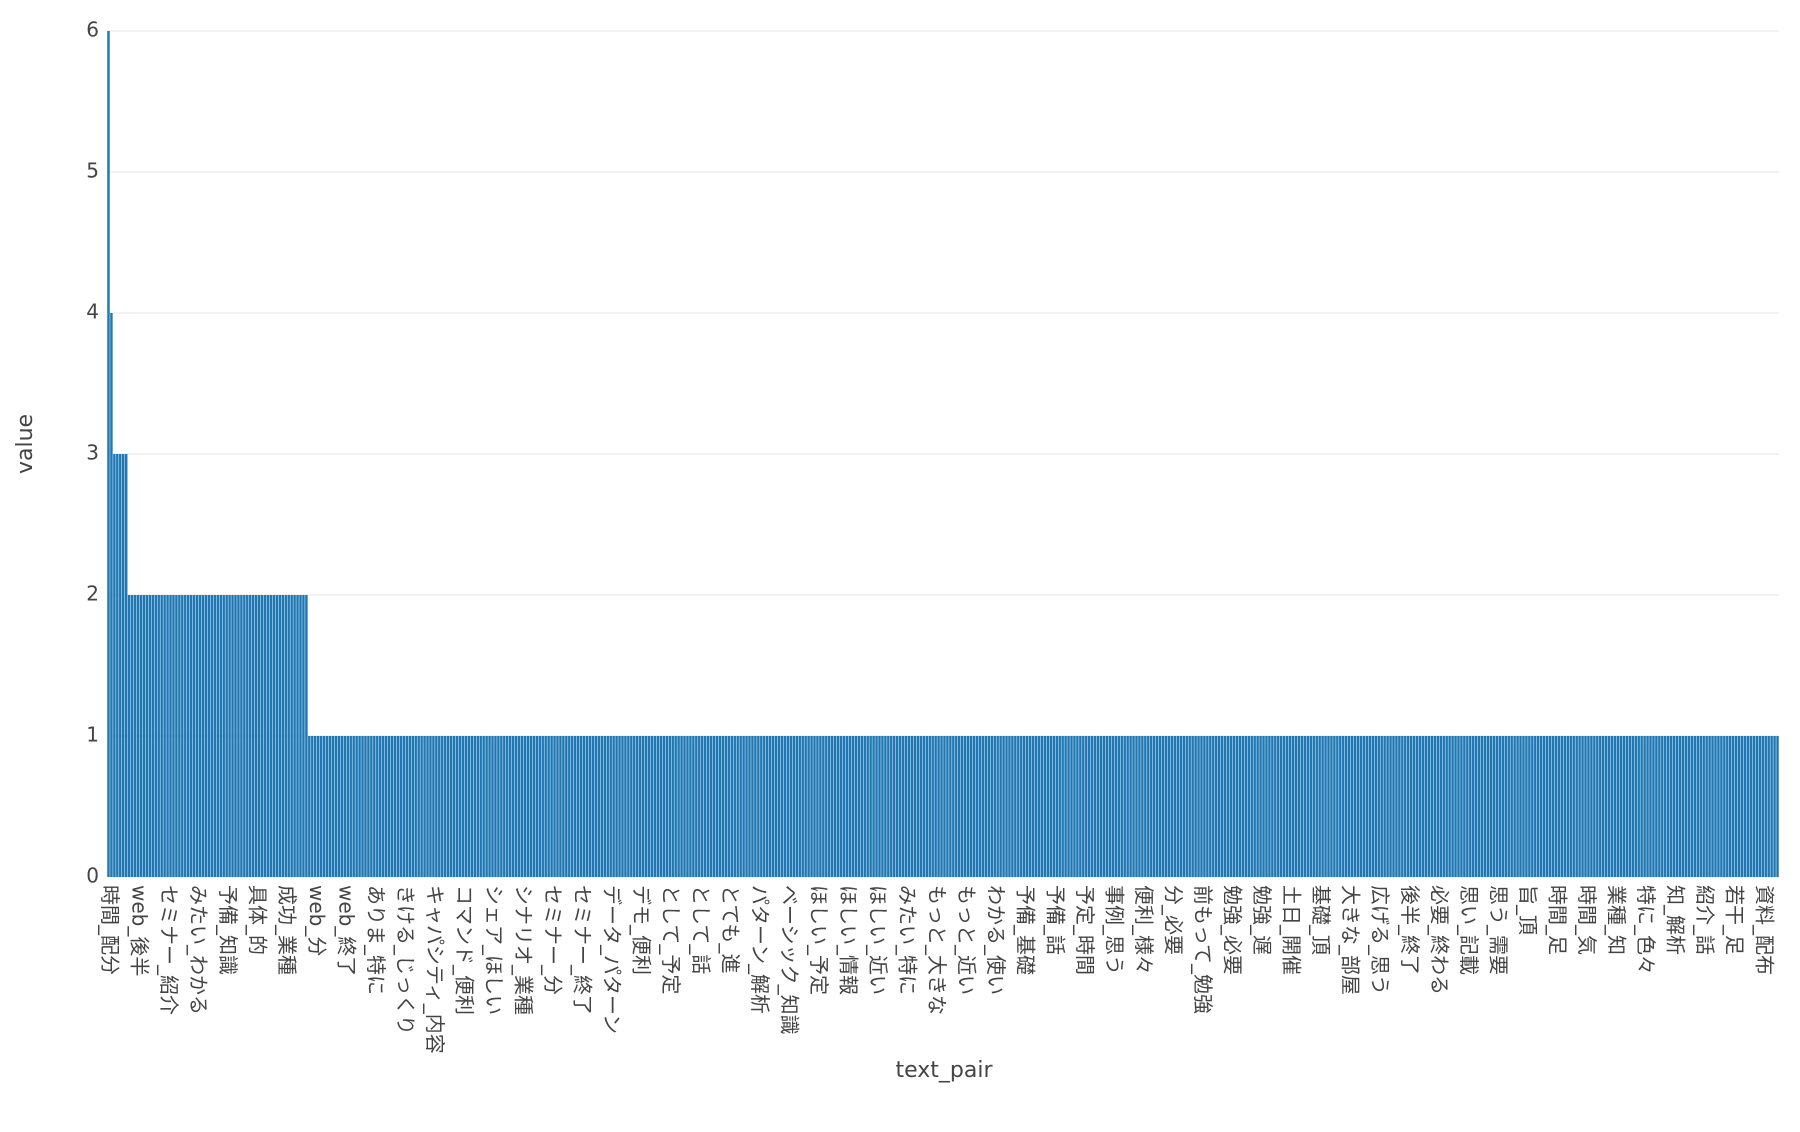 The height and width of the screenshot is (1132, 1800). I want to click on x-tick-label: web_終了, so click(346, 930).